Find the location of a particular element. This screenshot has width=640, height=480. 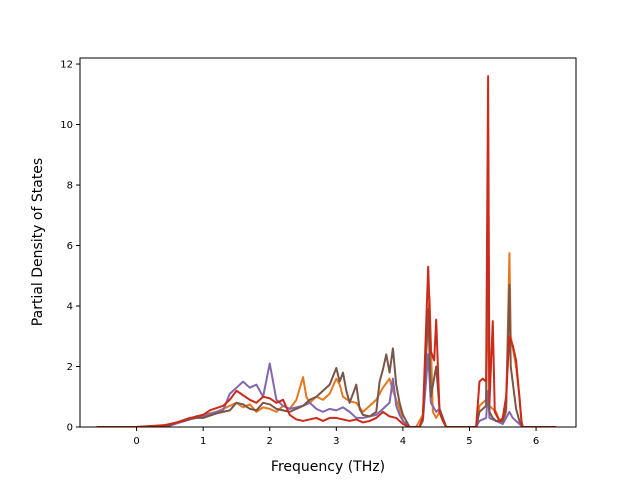

y-tick-label: 12 is located at coordinates (66, 65).